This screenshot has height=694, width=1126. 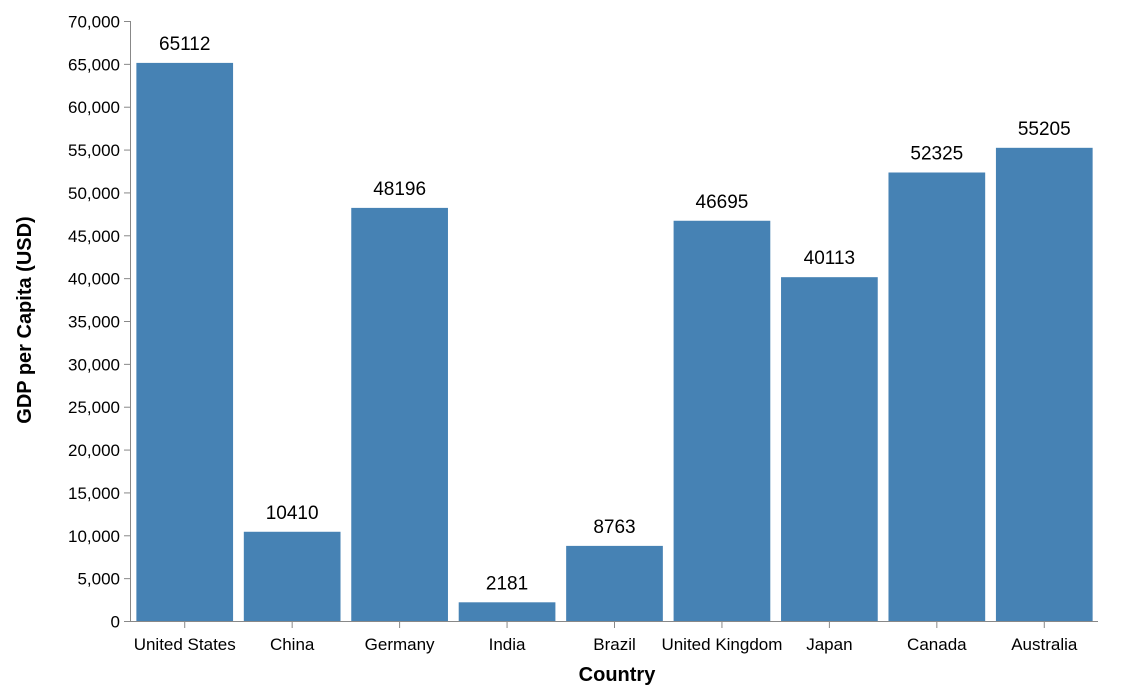 What do you see at coordinates (1044, 644) in the screenshot?
I see `x-tick-label: Australia` at bounding box center [1044, 644].